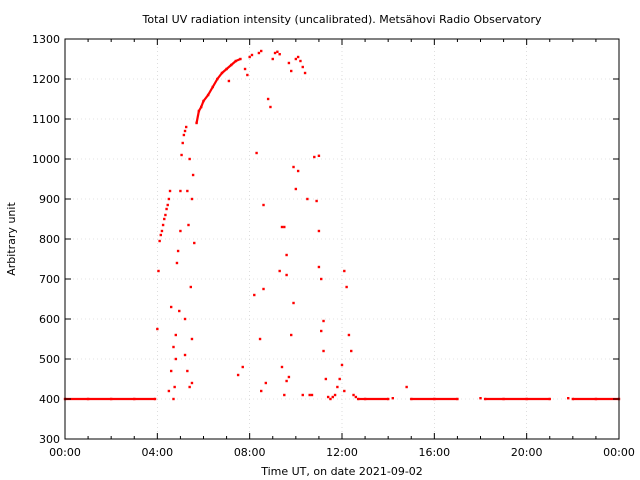 The width and height of the screenshot is (640, 480). Describe the element at coordinates (341, 471) in the screenshot. I see `x-axis-label: Time UT, on date 2021-09-02` at that location.